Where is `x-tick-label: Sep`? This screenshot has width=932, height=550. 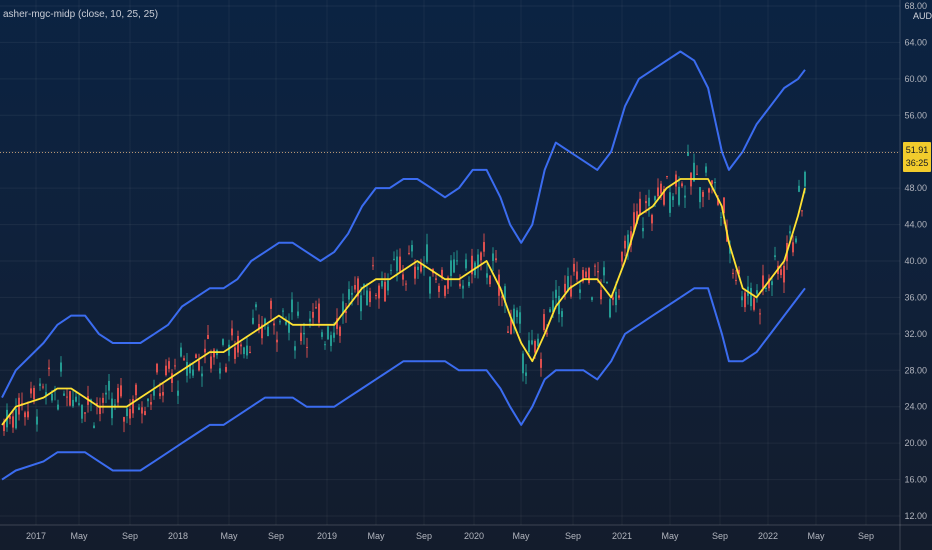 x-tick-label: Sep is located at coordinates (866, 536).